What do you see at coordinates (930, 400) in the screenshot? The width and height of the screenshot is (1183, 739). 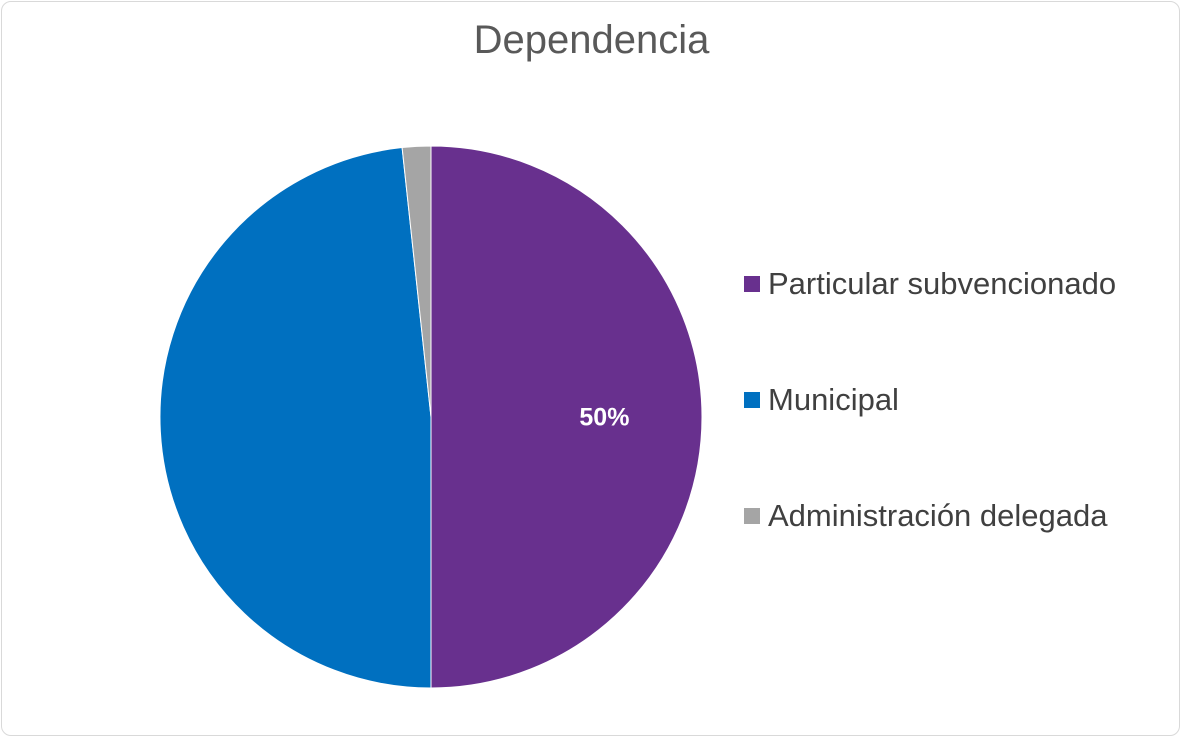 I see `legend-item-municipal: Municipal` at bounding box center [930, 400].